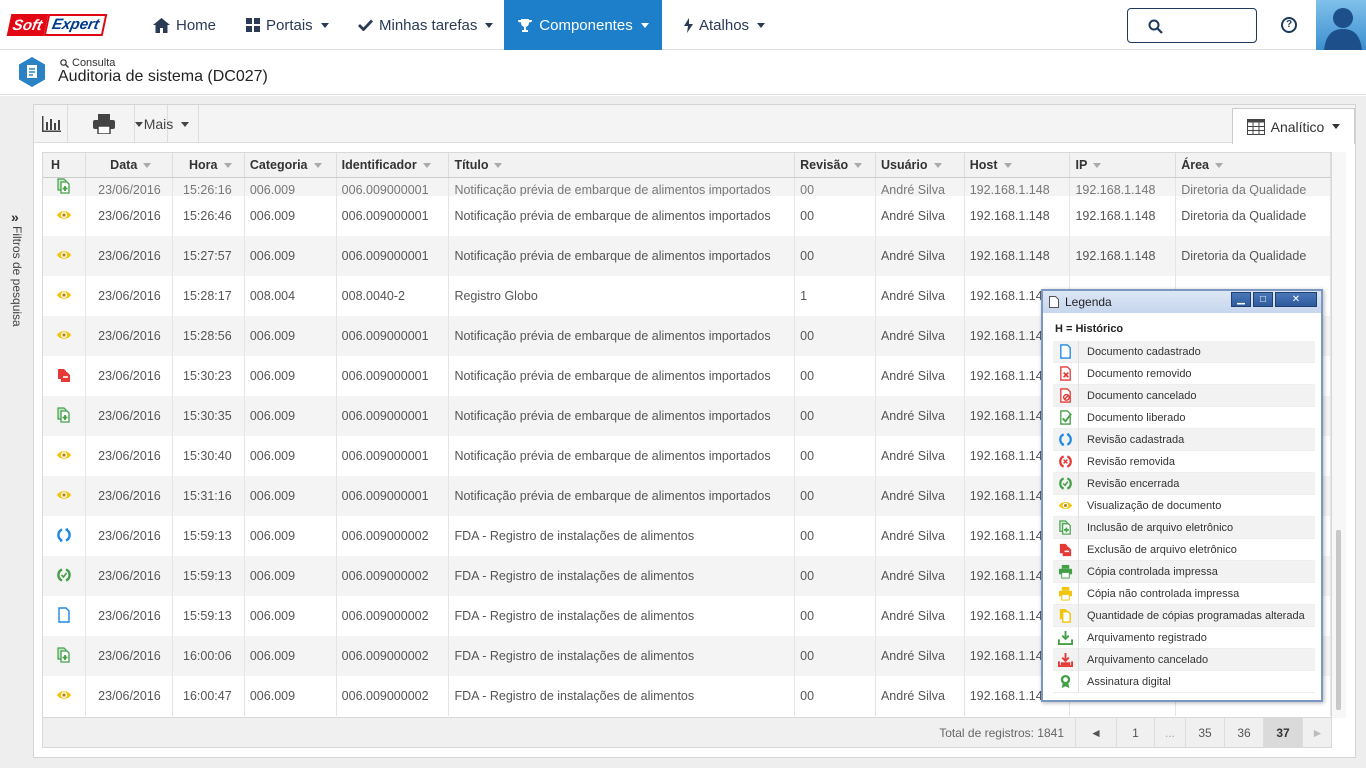  Describe the element at coordinates (163, 76) in the screenshot. I see `page-title: Auditoria de sistema (DC027)` at that location.